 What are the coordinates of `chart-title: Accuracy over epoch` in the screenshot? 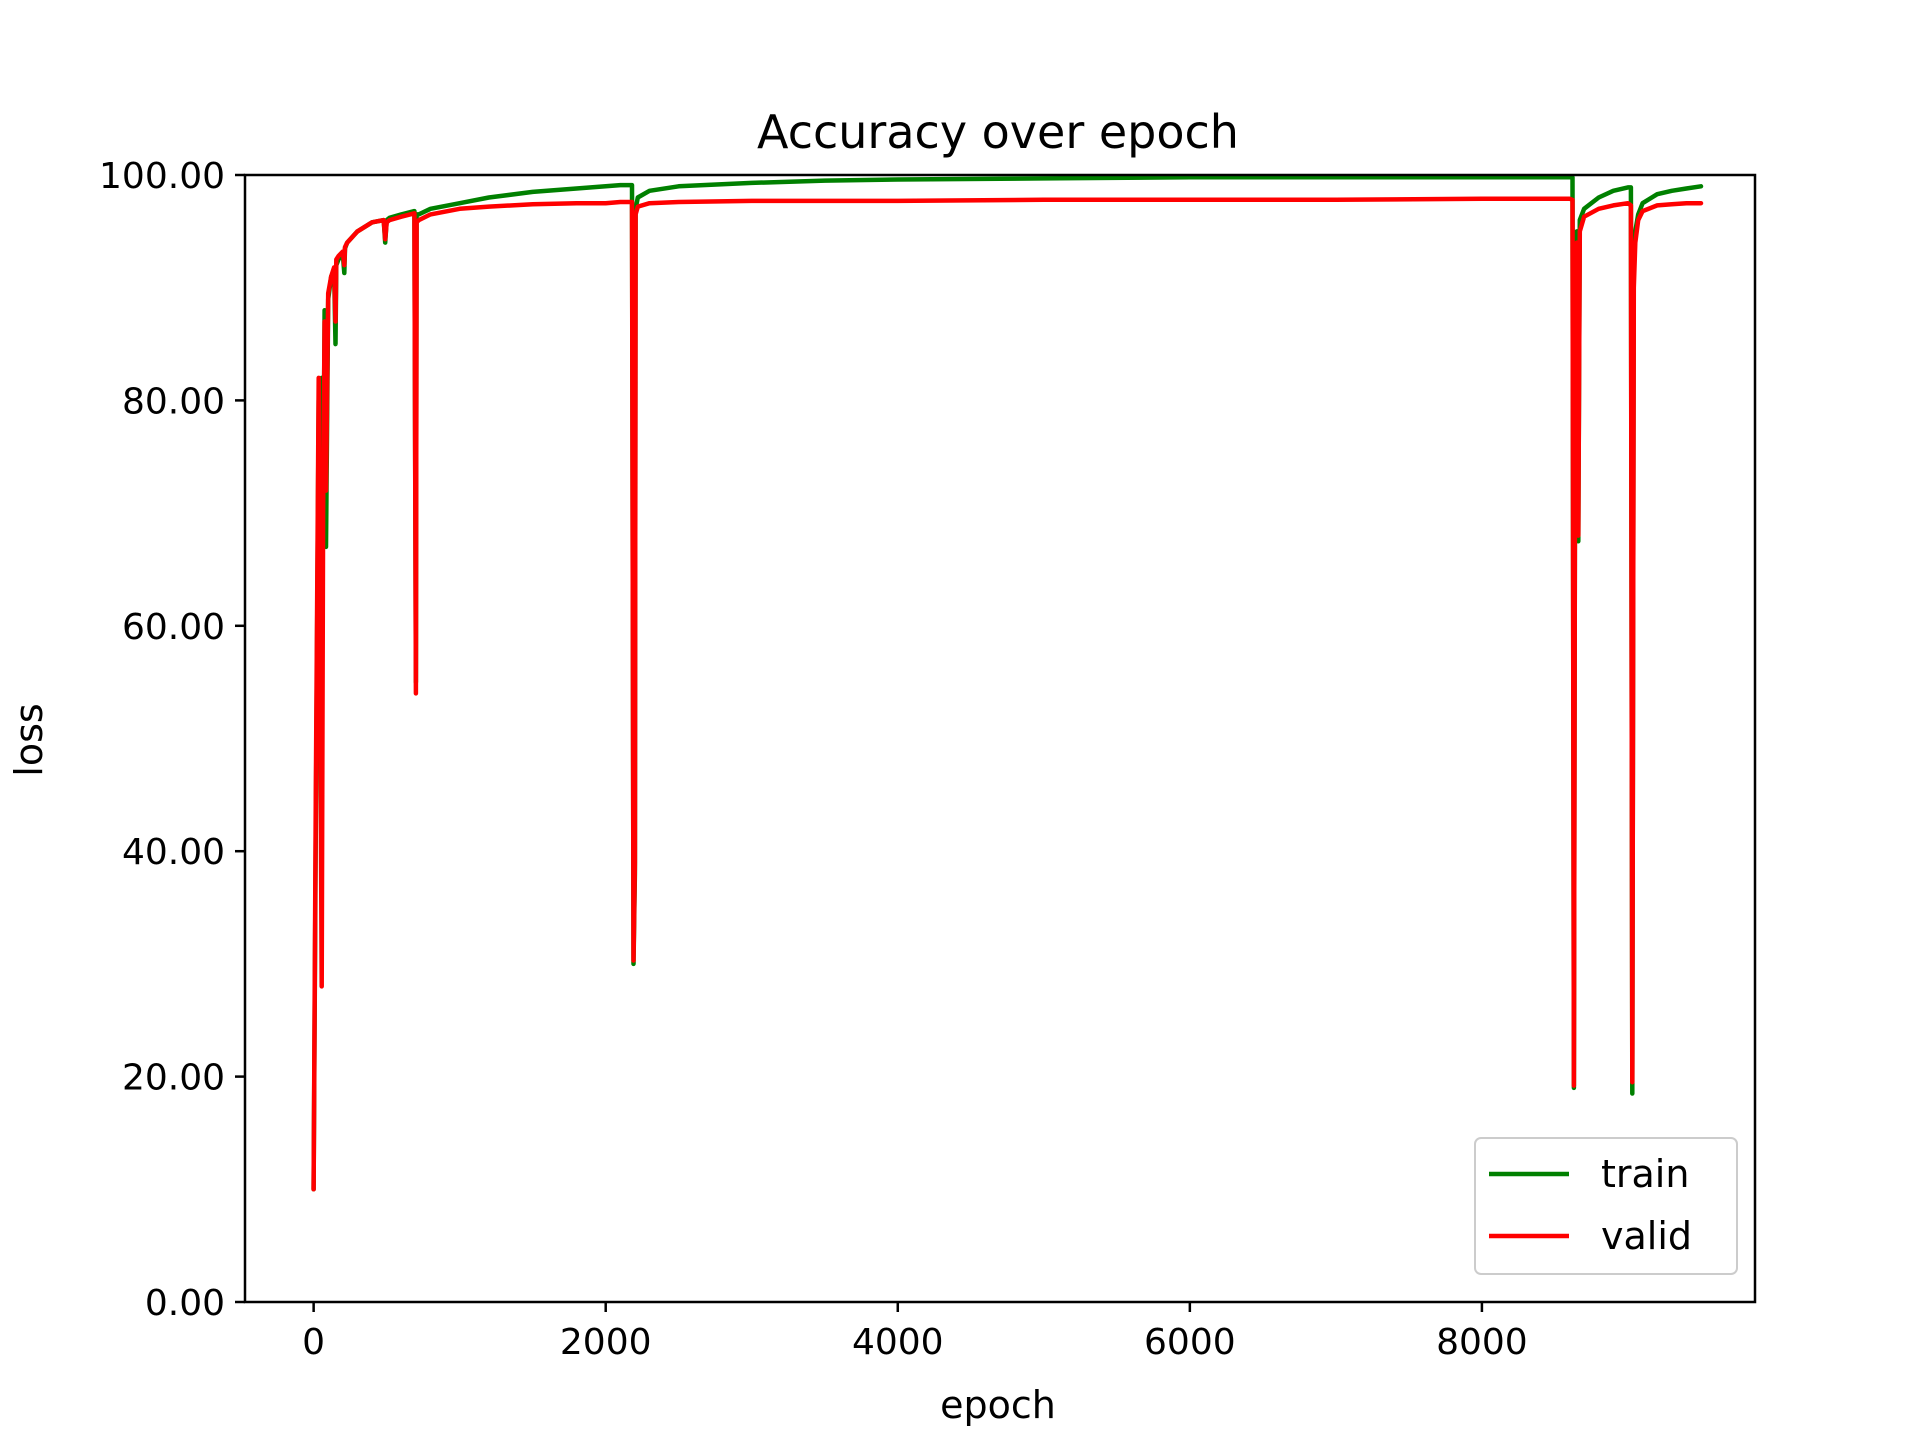 It's located at (998, 132).